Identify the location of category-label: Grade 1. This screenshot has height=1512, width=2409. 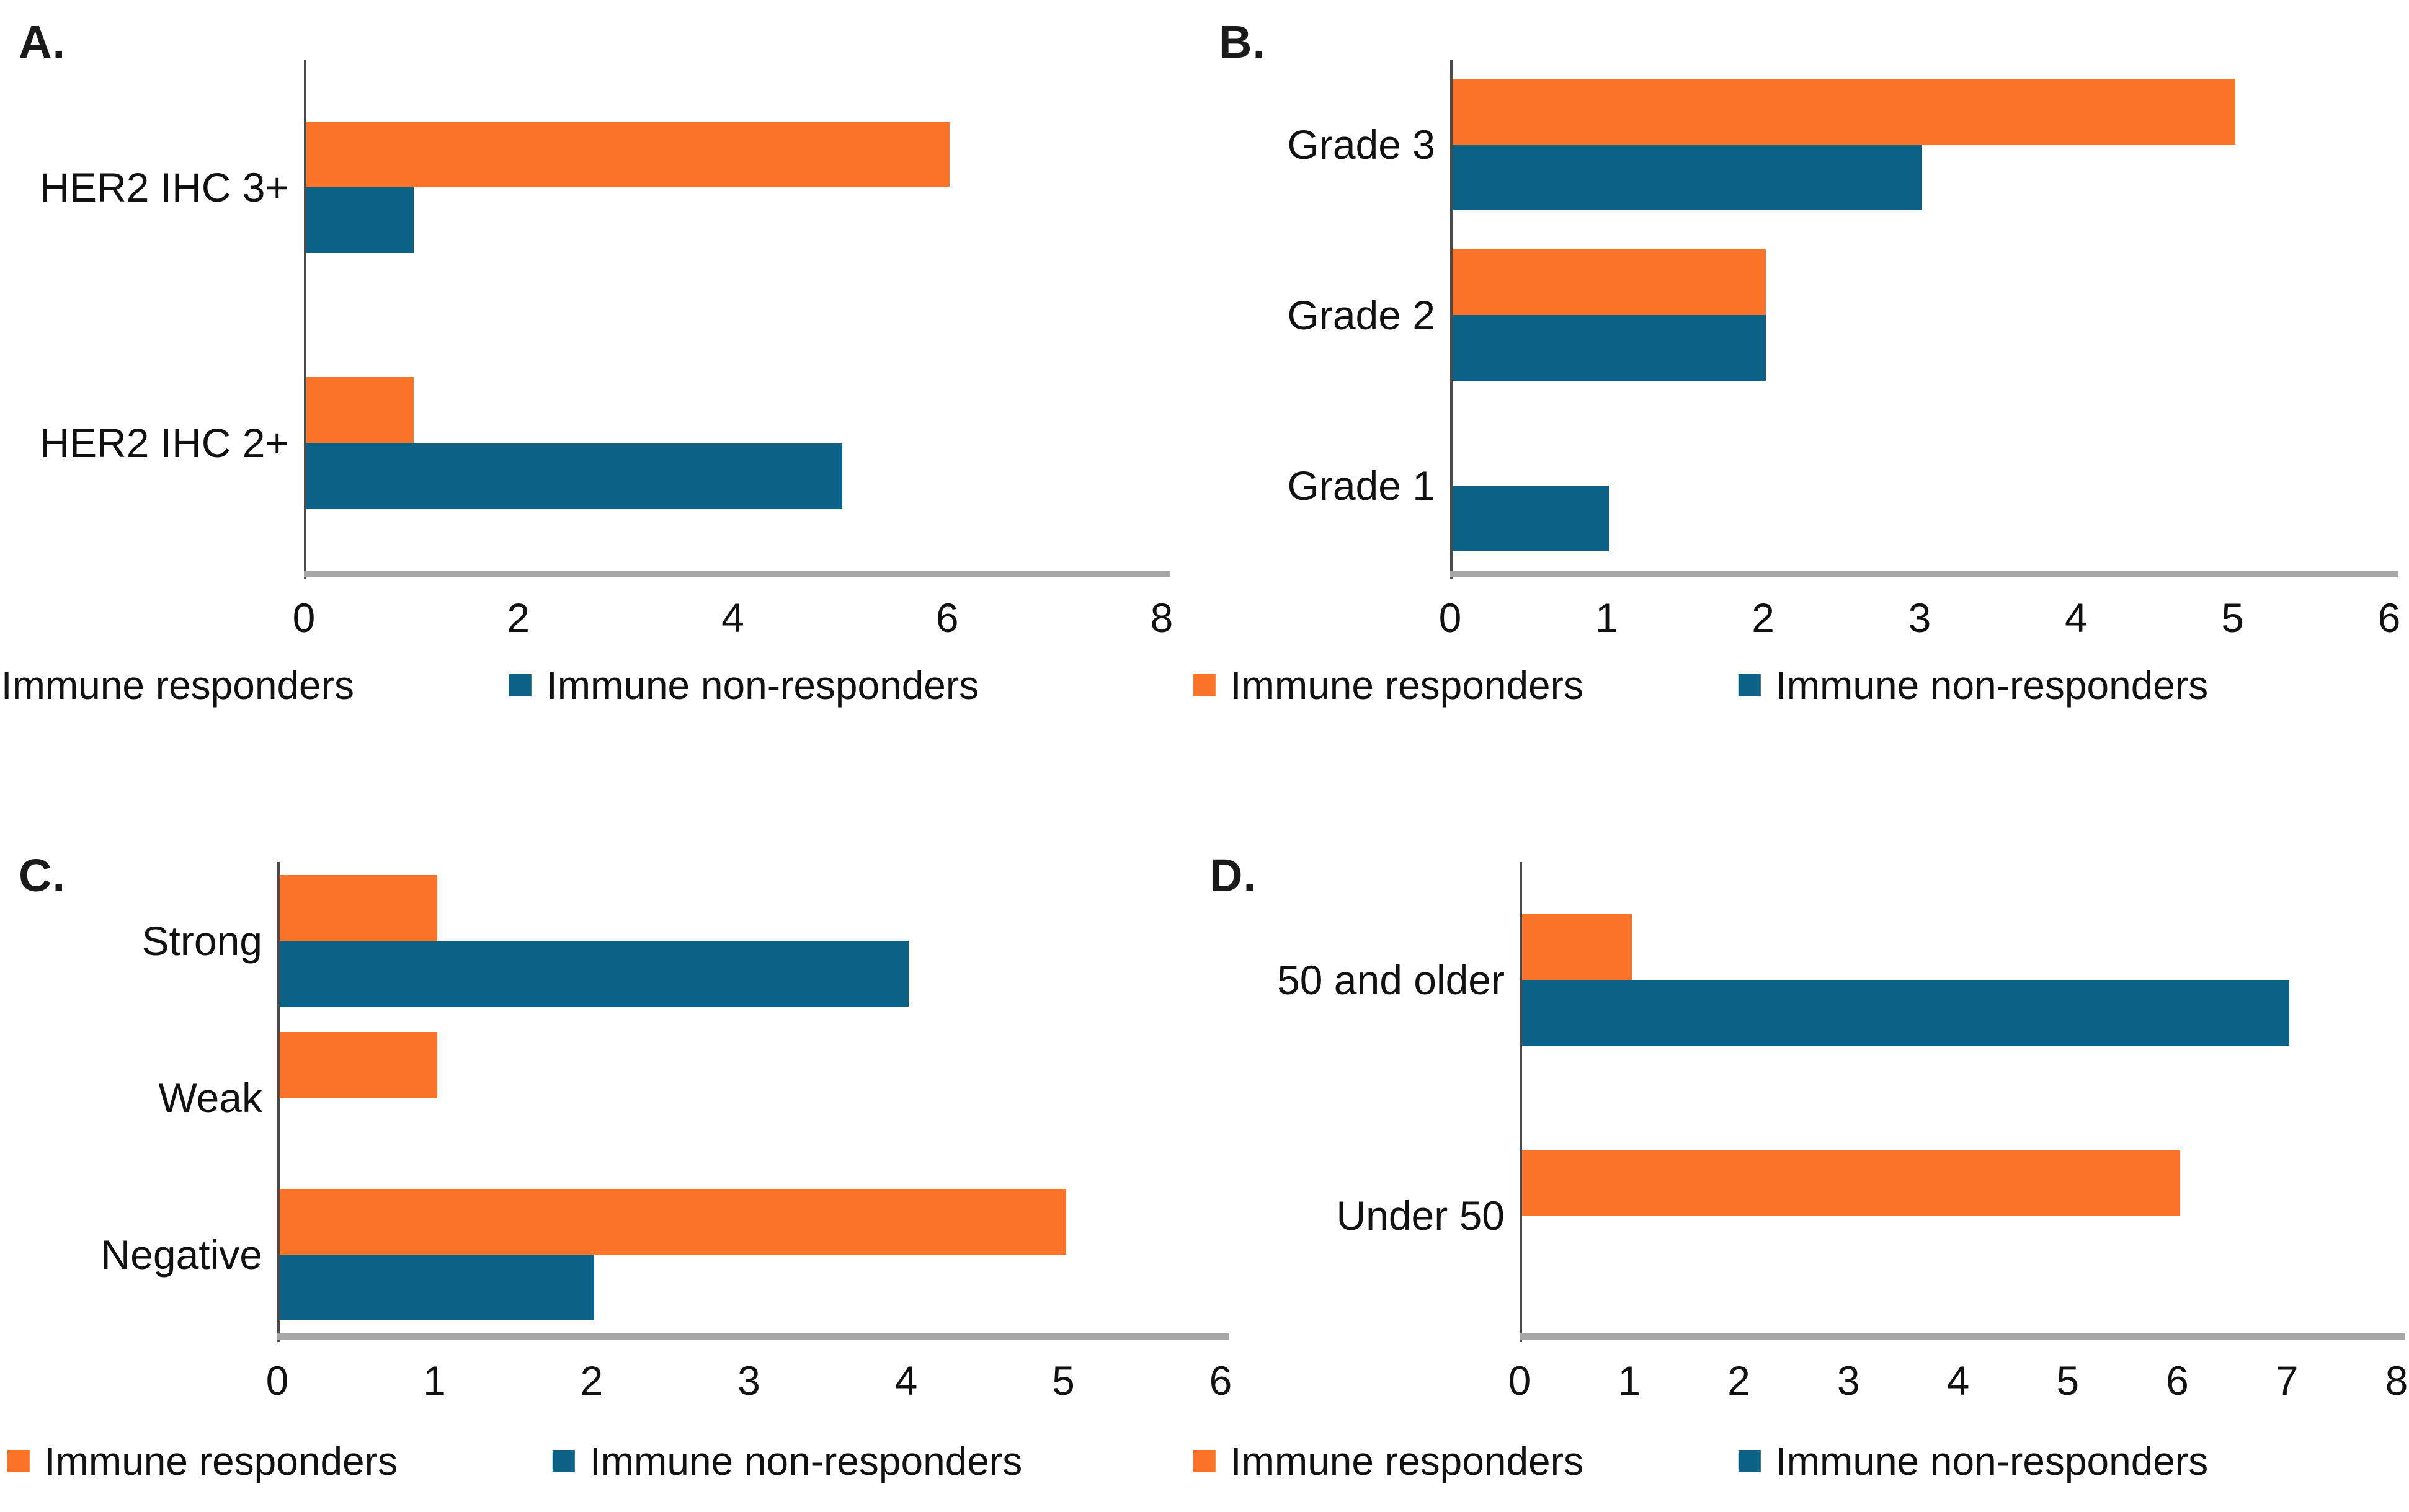
(1361, 485).